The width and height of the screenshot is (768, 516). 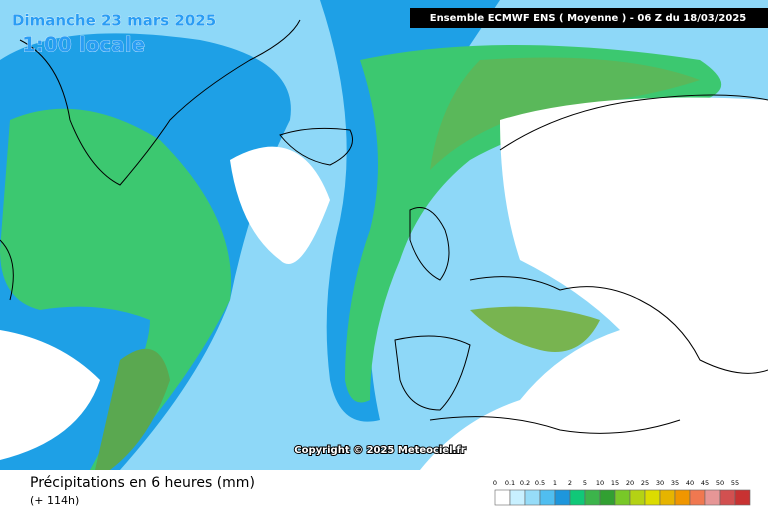 What do you see at coordinates (555, 483) in the screenshot?
I see `legend-label: 1` at bounding box center [555, 483].